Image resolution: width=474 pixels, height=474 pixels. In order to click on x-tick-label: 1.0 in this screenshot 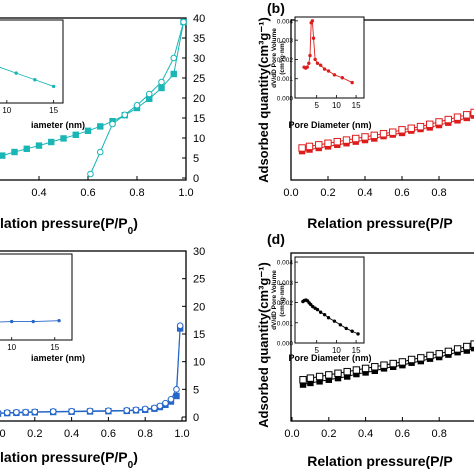, I will do `click(181, 434)`.